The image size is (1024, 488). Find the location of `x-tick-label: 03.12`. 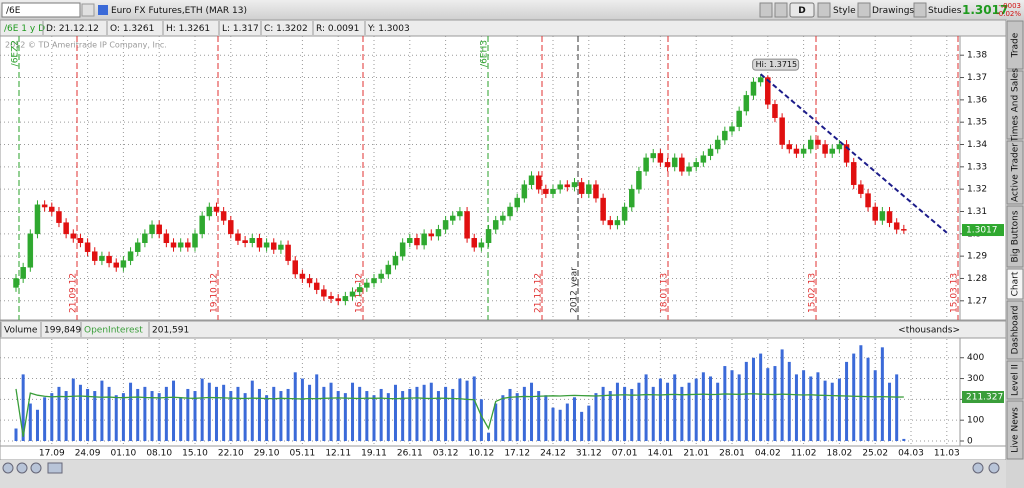

x-tick-label: 03.12 is located at coordinates (446, 454).